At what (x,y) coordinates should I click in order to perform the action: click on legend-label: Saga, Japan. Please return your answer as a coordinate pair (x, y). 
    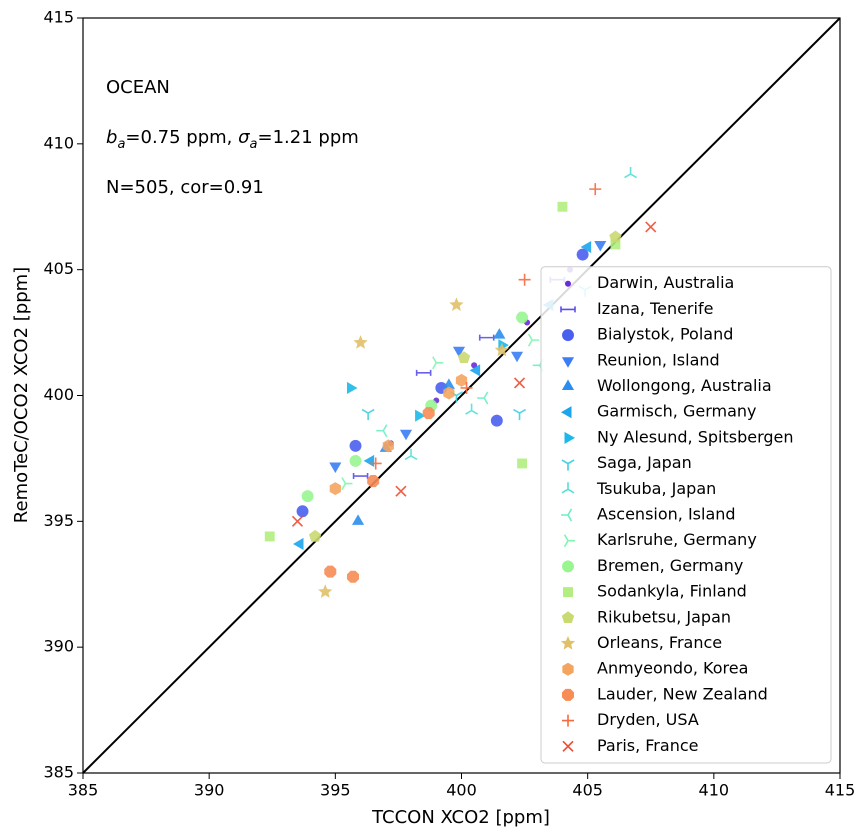
    Looking at the image, I should click on (644, 462).